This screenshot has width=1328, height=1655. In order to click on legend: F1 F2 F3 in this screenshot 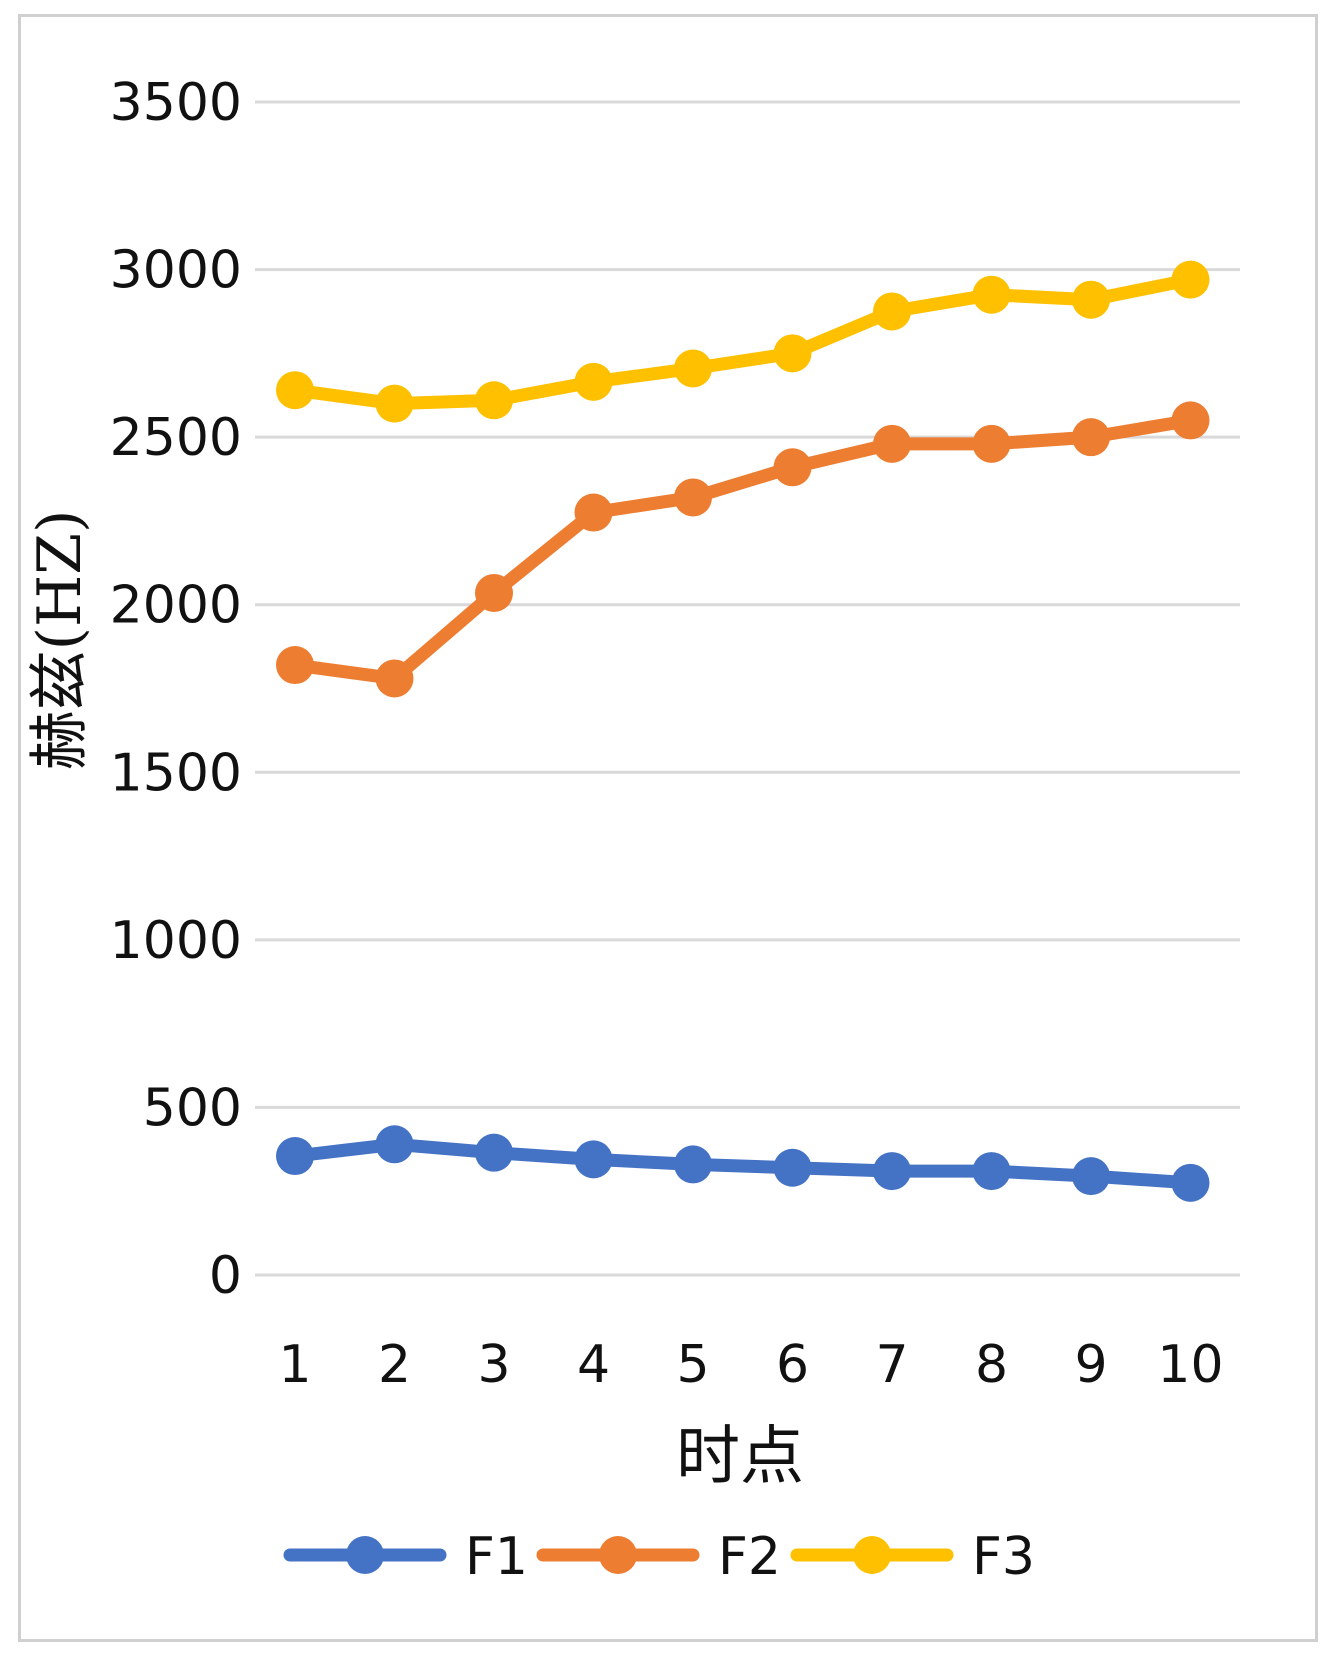, I will do `click(659, 1557)`.